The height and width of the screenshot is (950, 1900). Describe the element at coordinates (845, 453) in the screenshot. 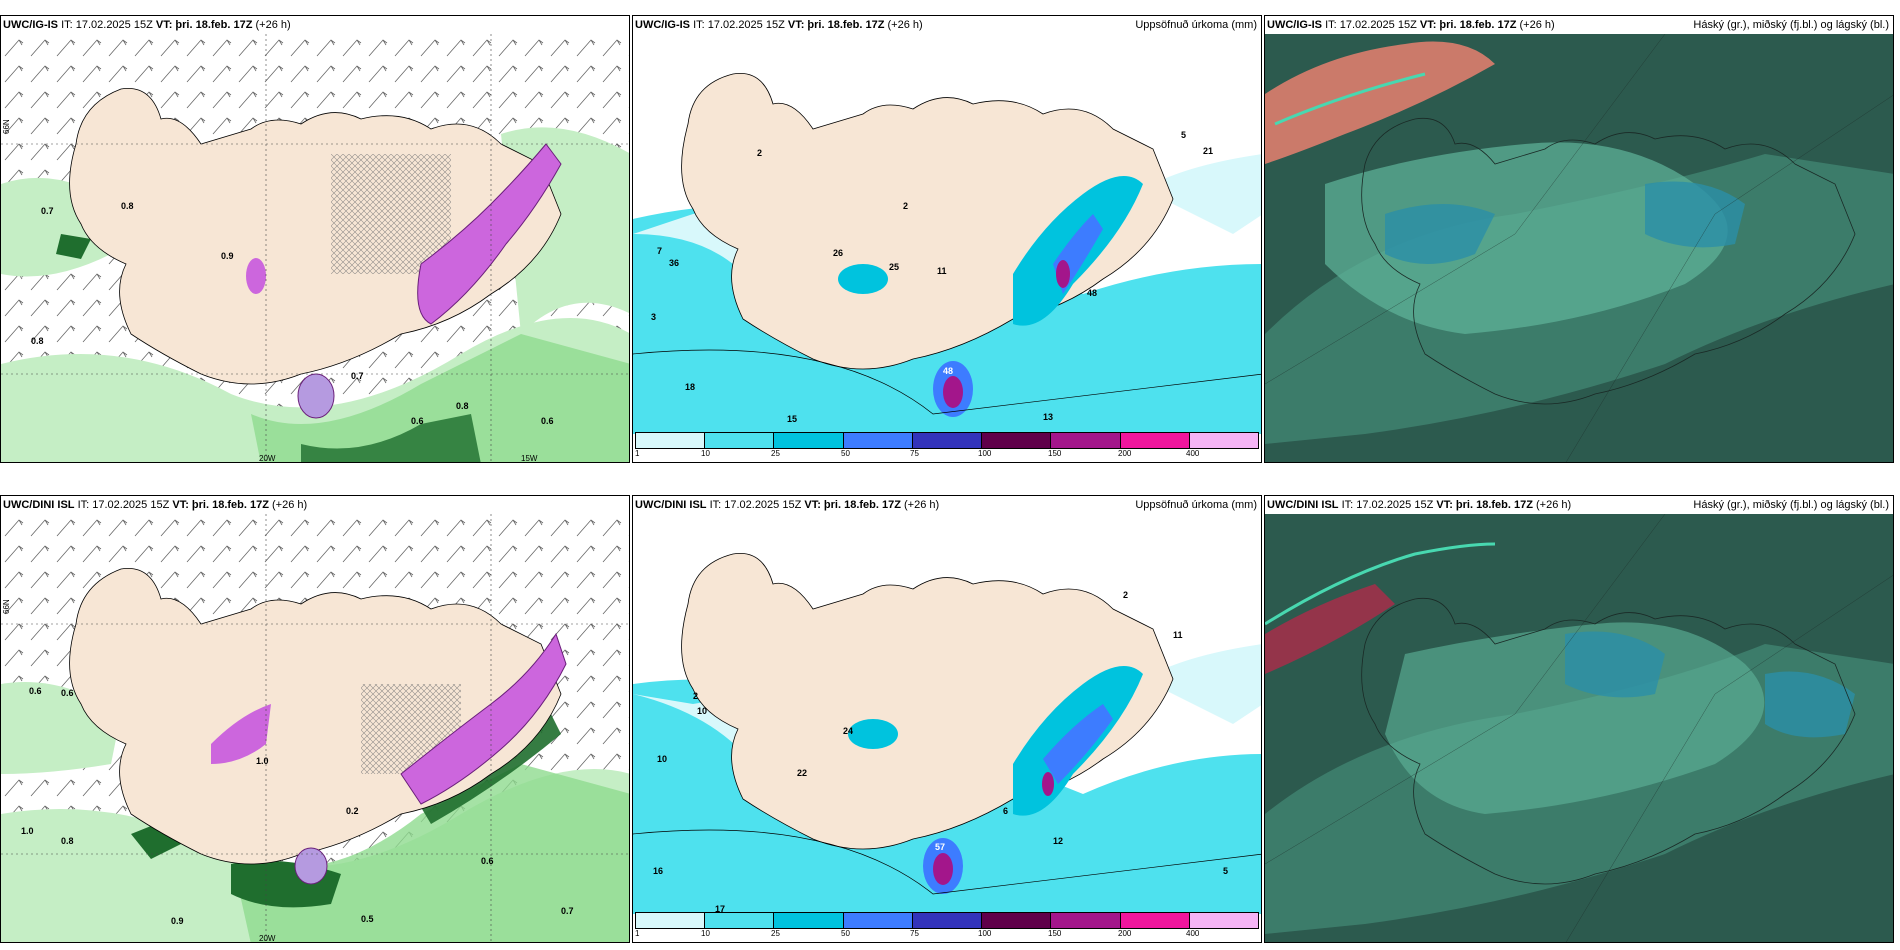

I see `legend-tick: 50` at that location.